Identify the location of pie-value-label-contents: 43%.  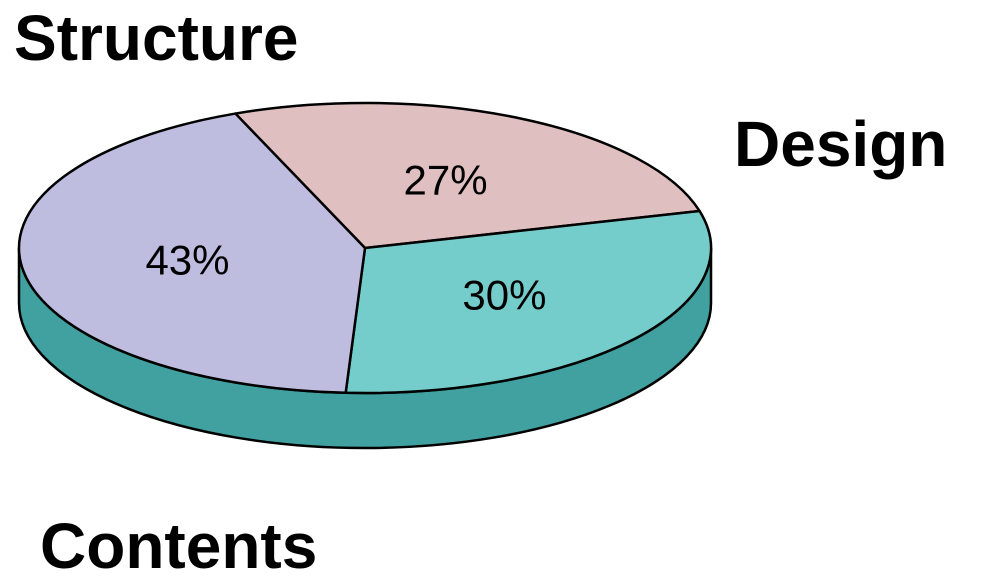
(187, 259).